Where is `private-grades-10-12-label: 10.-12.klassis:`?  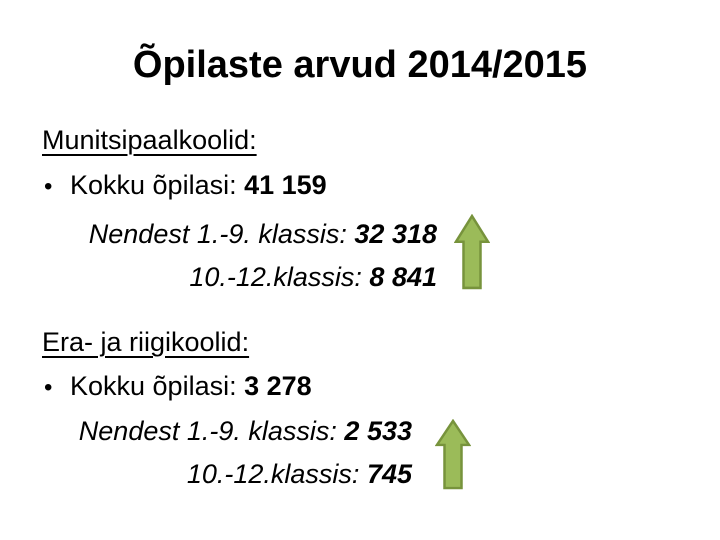 private-grades-10-12-label: 10.-12.klassis: is located at coordinates (273, 474).